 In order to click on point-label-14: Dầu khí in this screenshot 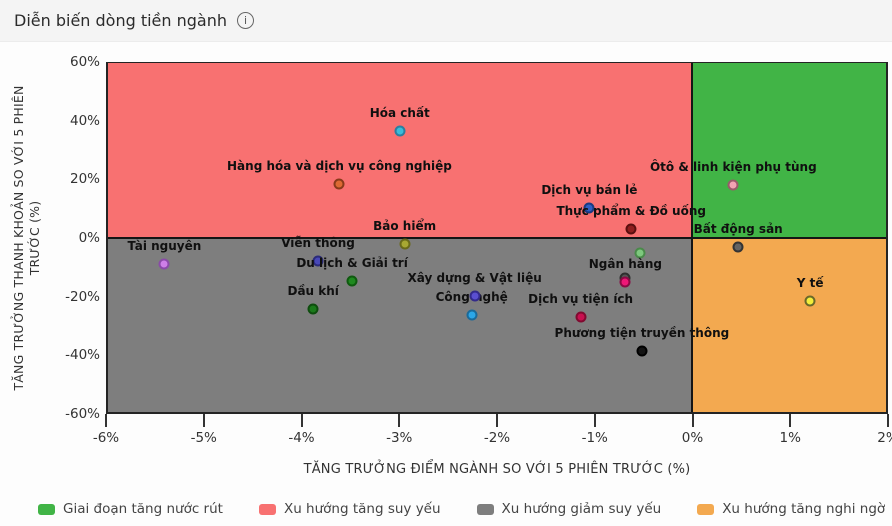, I will do `click(313, 290)`.